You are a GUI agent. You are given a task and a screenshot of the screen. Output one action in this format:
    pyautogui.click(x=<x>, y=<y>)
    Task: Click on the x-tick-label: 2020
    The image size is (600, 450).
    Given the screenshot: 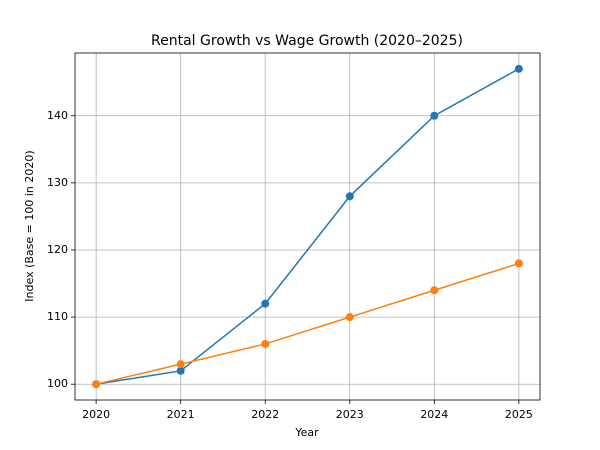 What is the action you would take?
    pyautogui.click(x=96, y=414)
    